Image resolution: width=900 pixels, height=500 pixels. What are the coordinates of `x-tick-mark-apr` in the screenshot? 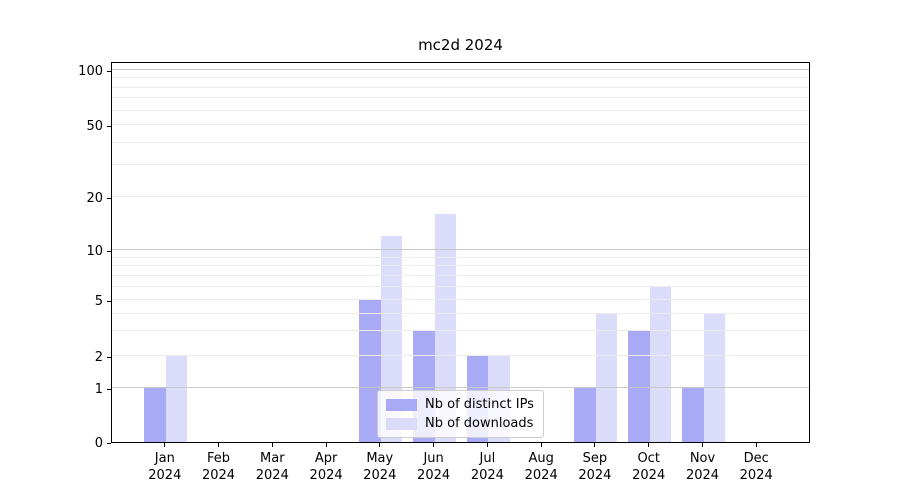 It's located at (326, 445).